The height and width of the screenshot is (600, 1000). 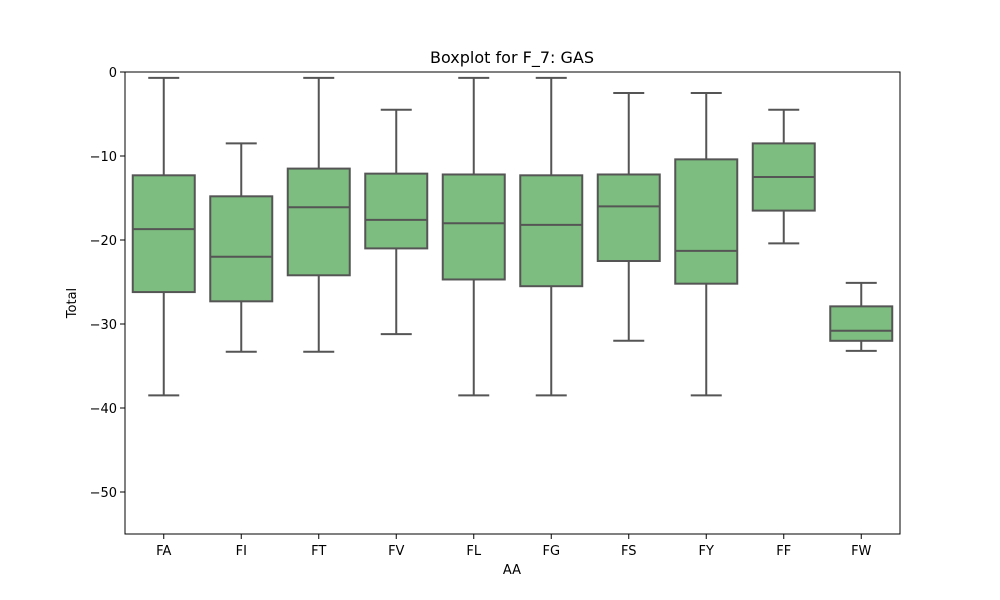 I want to click on y-tick-label: −50, so click(x=103, y=493).